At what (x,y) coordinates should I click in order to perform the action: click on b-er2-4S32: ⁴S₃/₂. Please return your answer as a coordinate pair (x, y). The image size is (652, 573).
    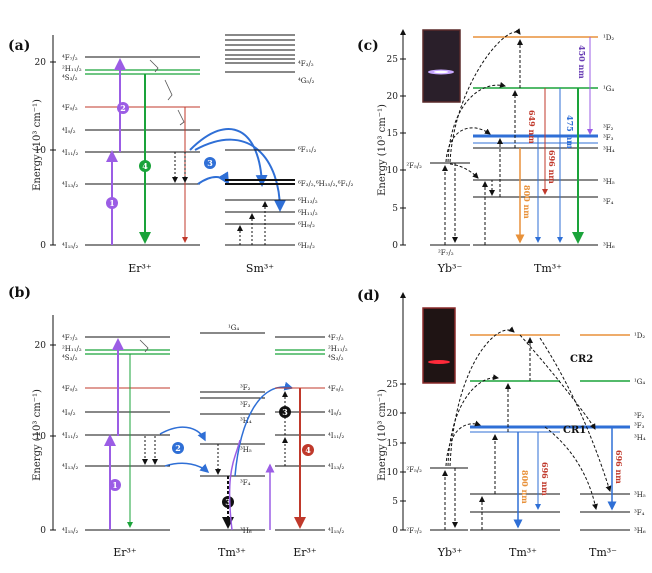
    Looking at the image, I should click on (336, 358).